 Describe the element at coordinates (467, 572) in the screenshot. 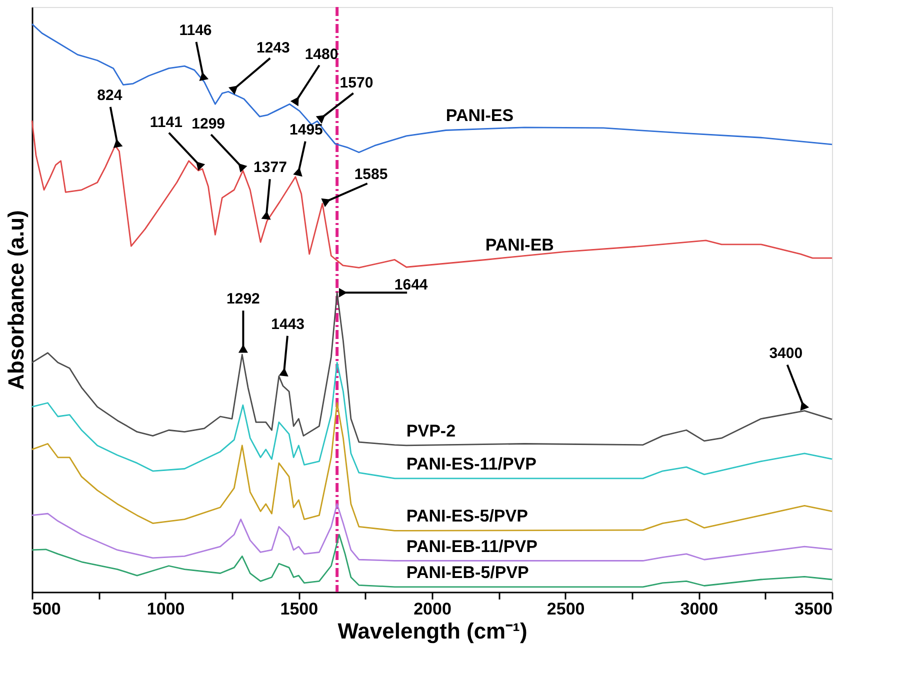

I see `series-label: PANI-EB-5/PVP` at that location.